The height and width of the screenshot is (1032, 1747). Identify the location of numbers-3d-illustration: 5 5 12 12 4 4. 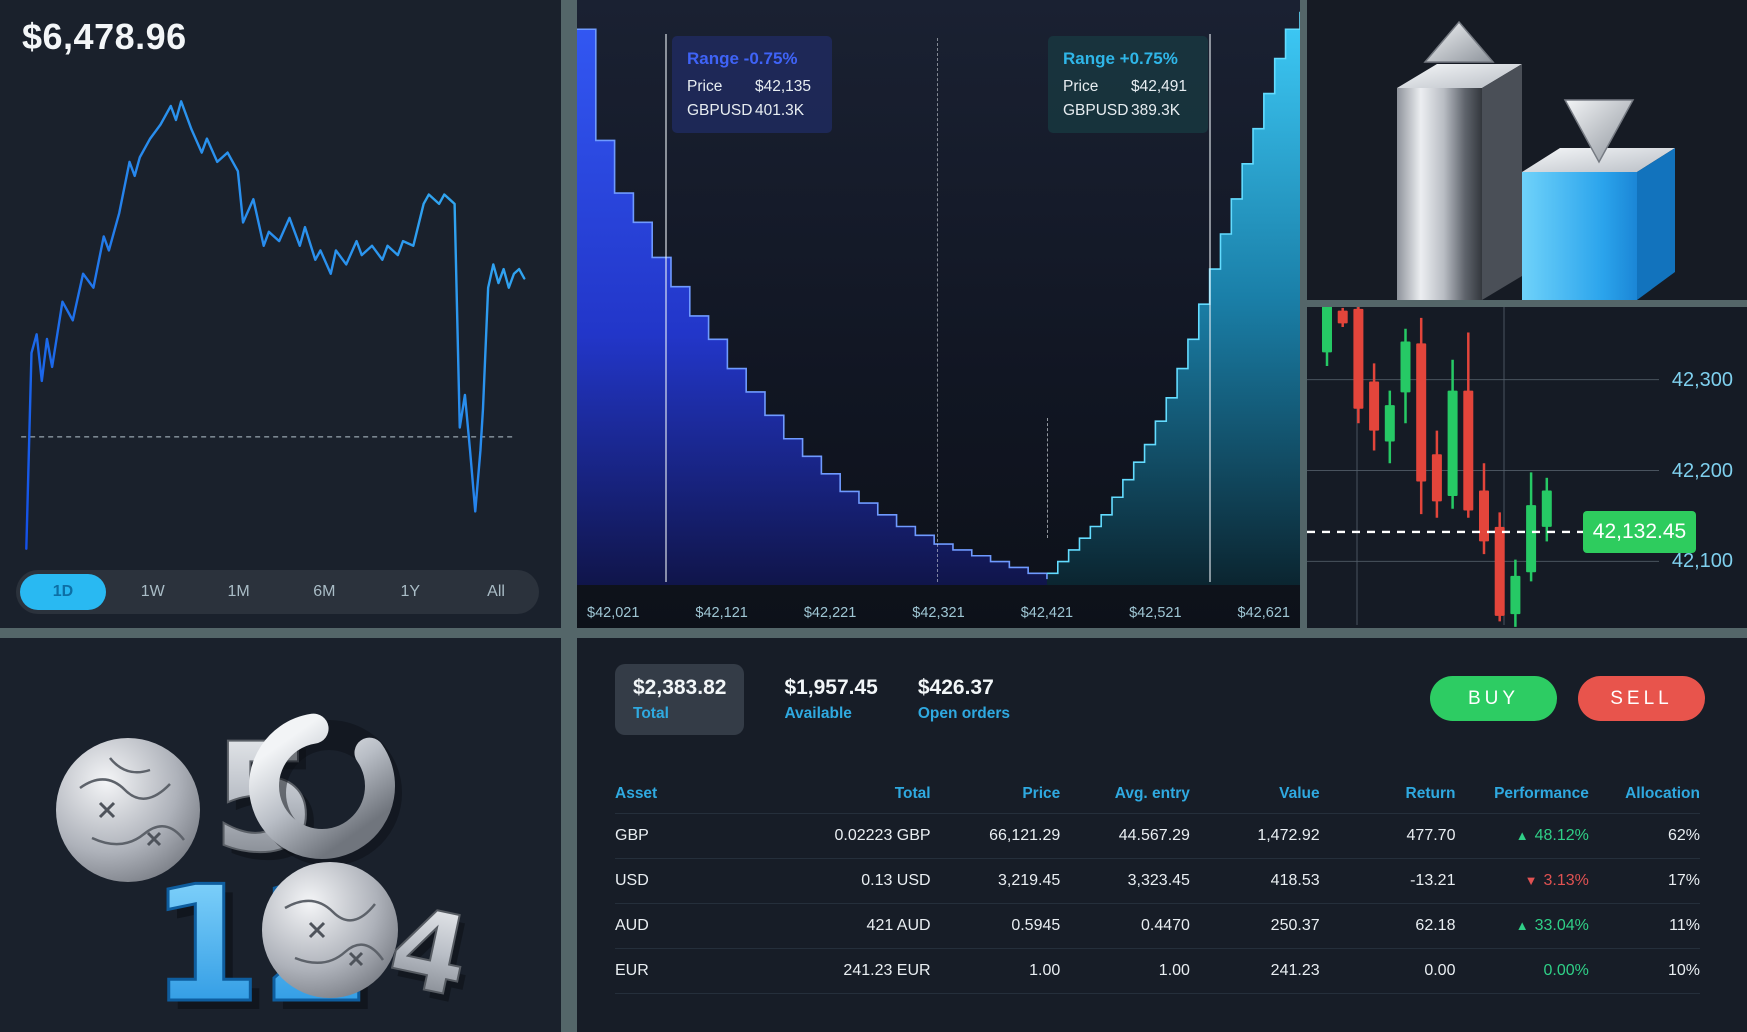
(271, 871).